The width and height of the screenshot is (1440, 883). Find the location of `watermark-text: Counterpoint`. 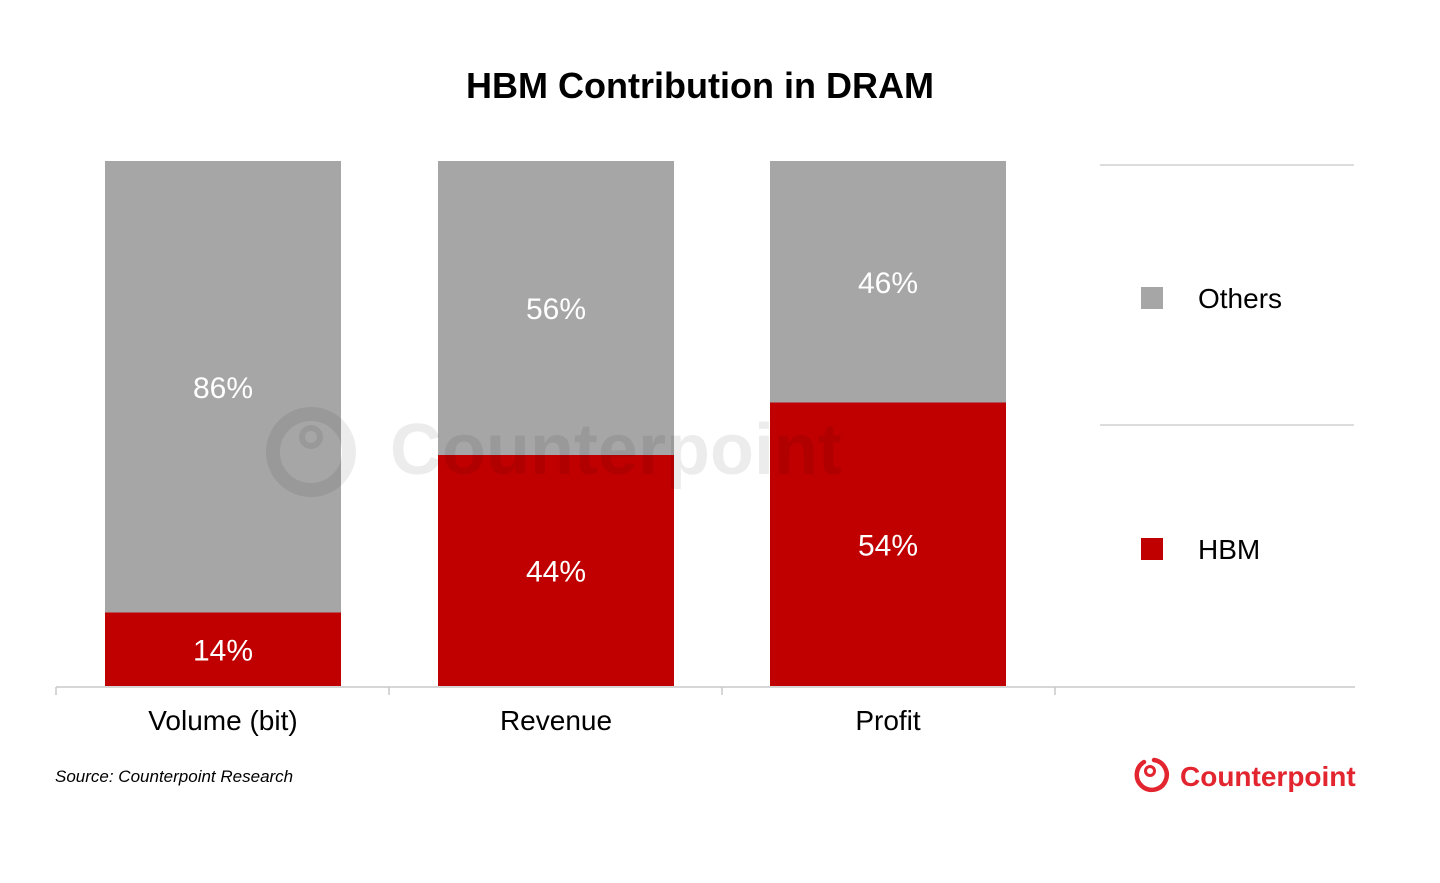

watermark-text: Counterpoint is located at coordinates (616, 450).